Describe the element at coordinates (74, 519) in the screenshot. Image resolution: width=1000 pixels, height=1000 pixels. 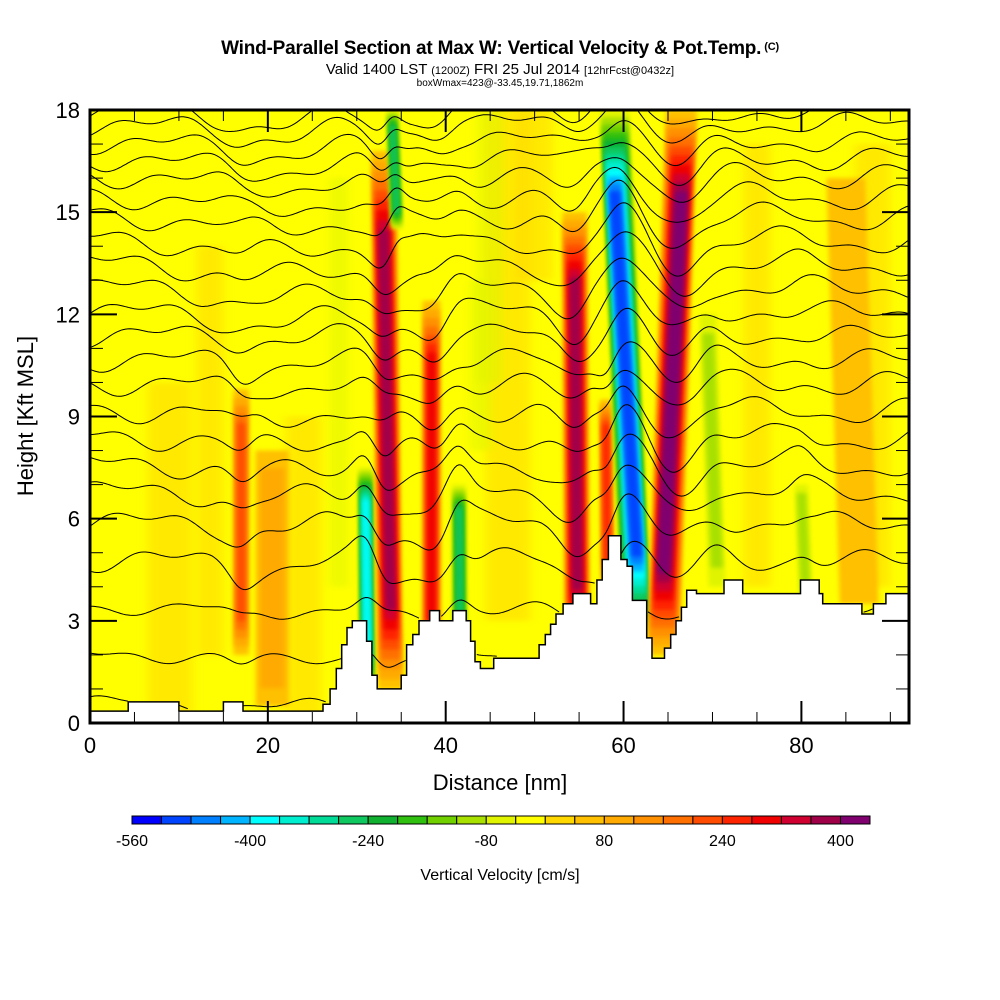
I see `y-tick-label: 6` at that location.